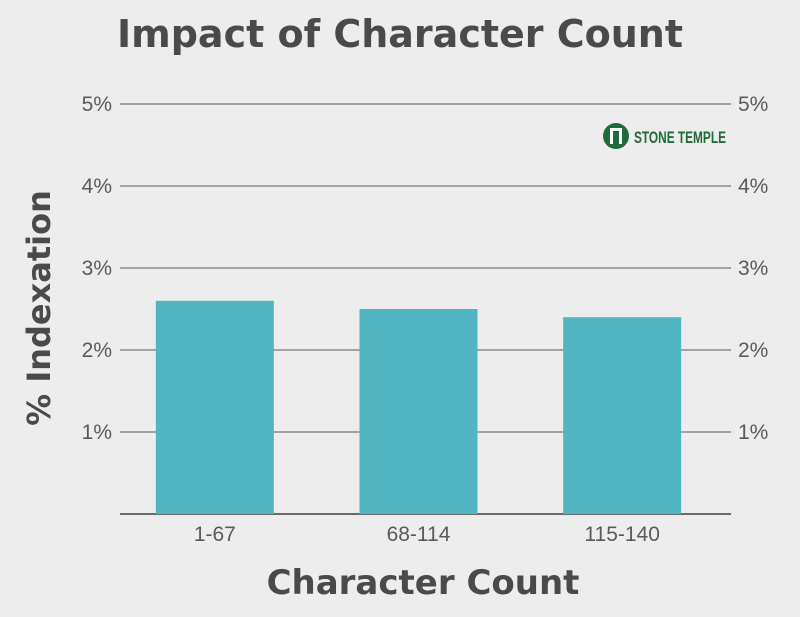  Describe the element at coordinates (400, 34) in the screenshot. I see `chart-title: Impact of Character Count` at that location.